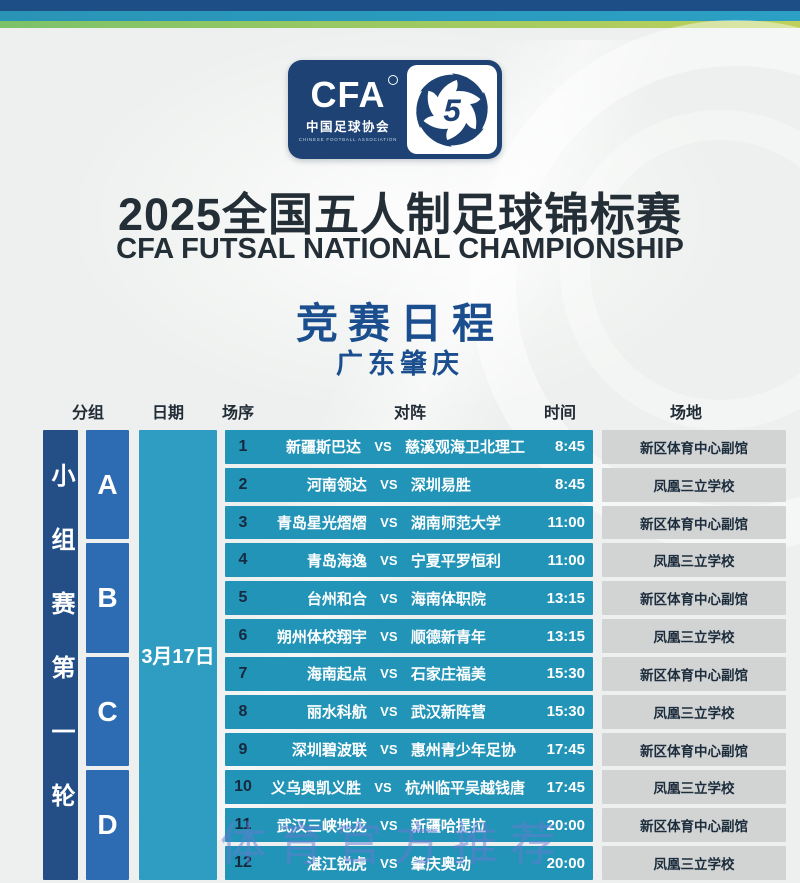 This screenshot has width=800, height=883. What do you see at coordinates (448, 599) in the screenshot?
I see `away-team: 海南体职院` at bounding box center [448, 599].